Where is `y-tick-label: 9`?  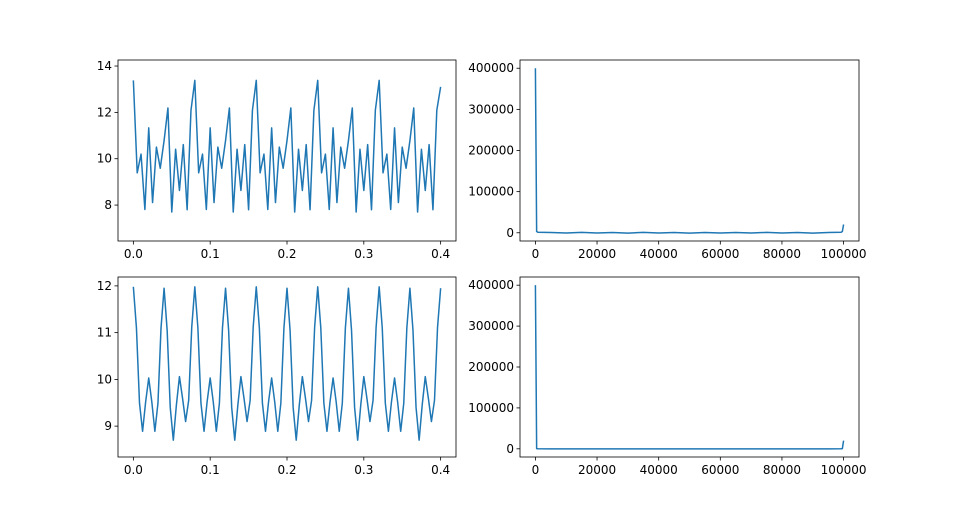
y-tick-label: 9 is located at coordinates (108, 426).